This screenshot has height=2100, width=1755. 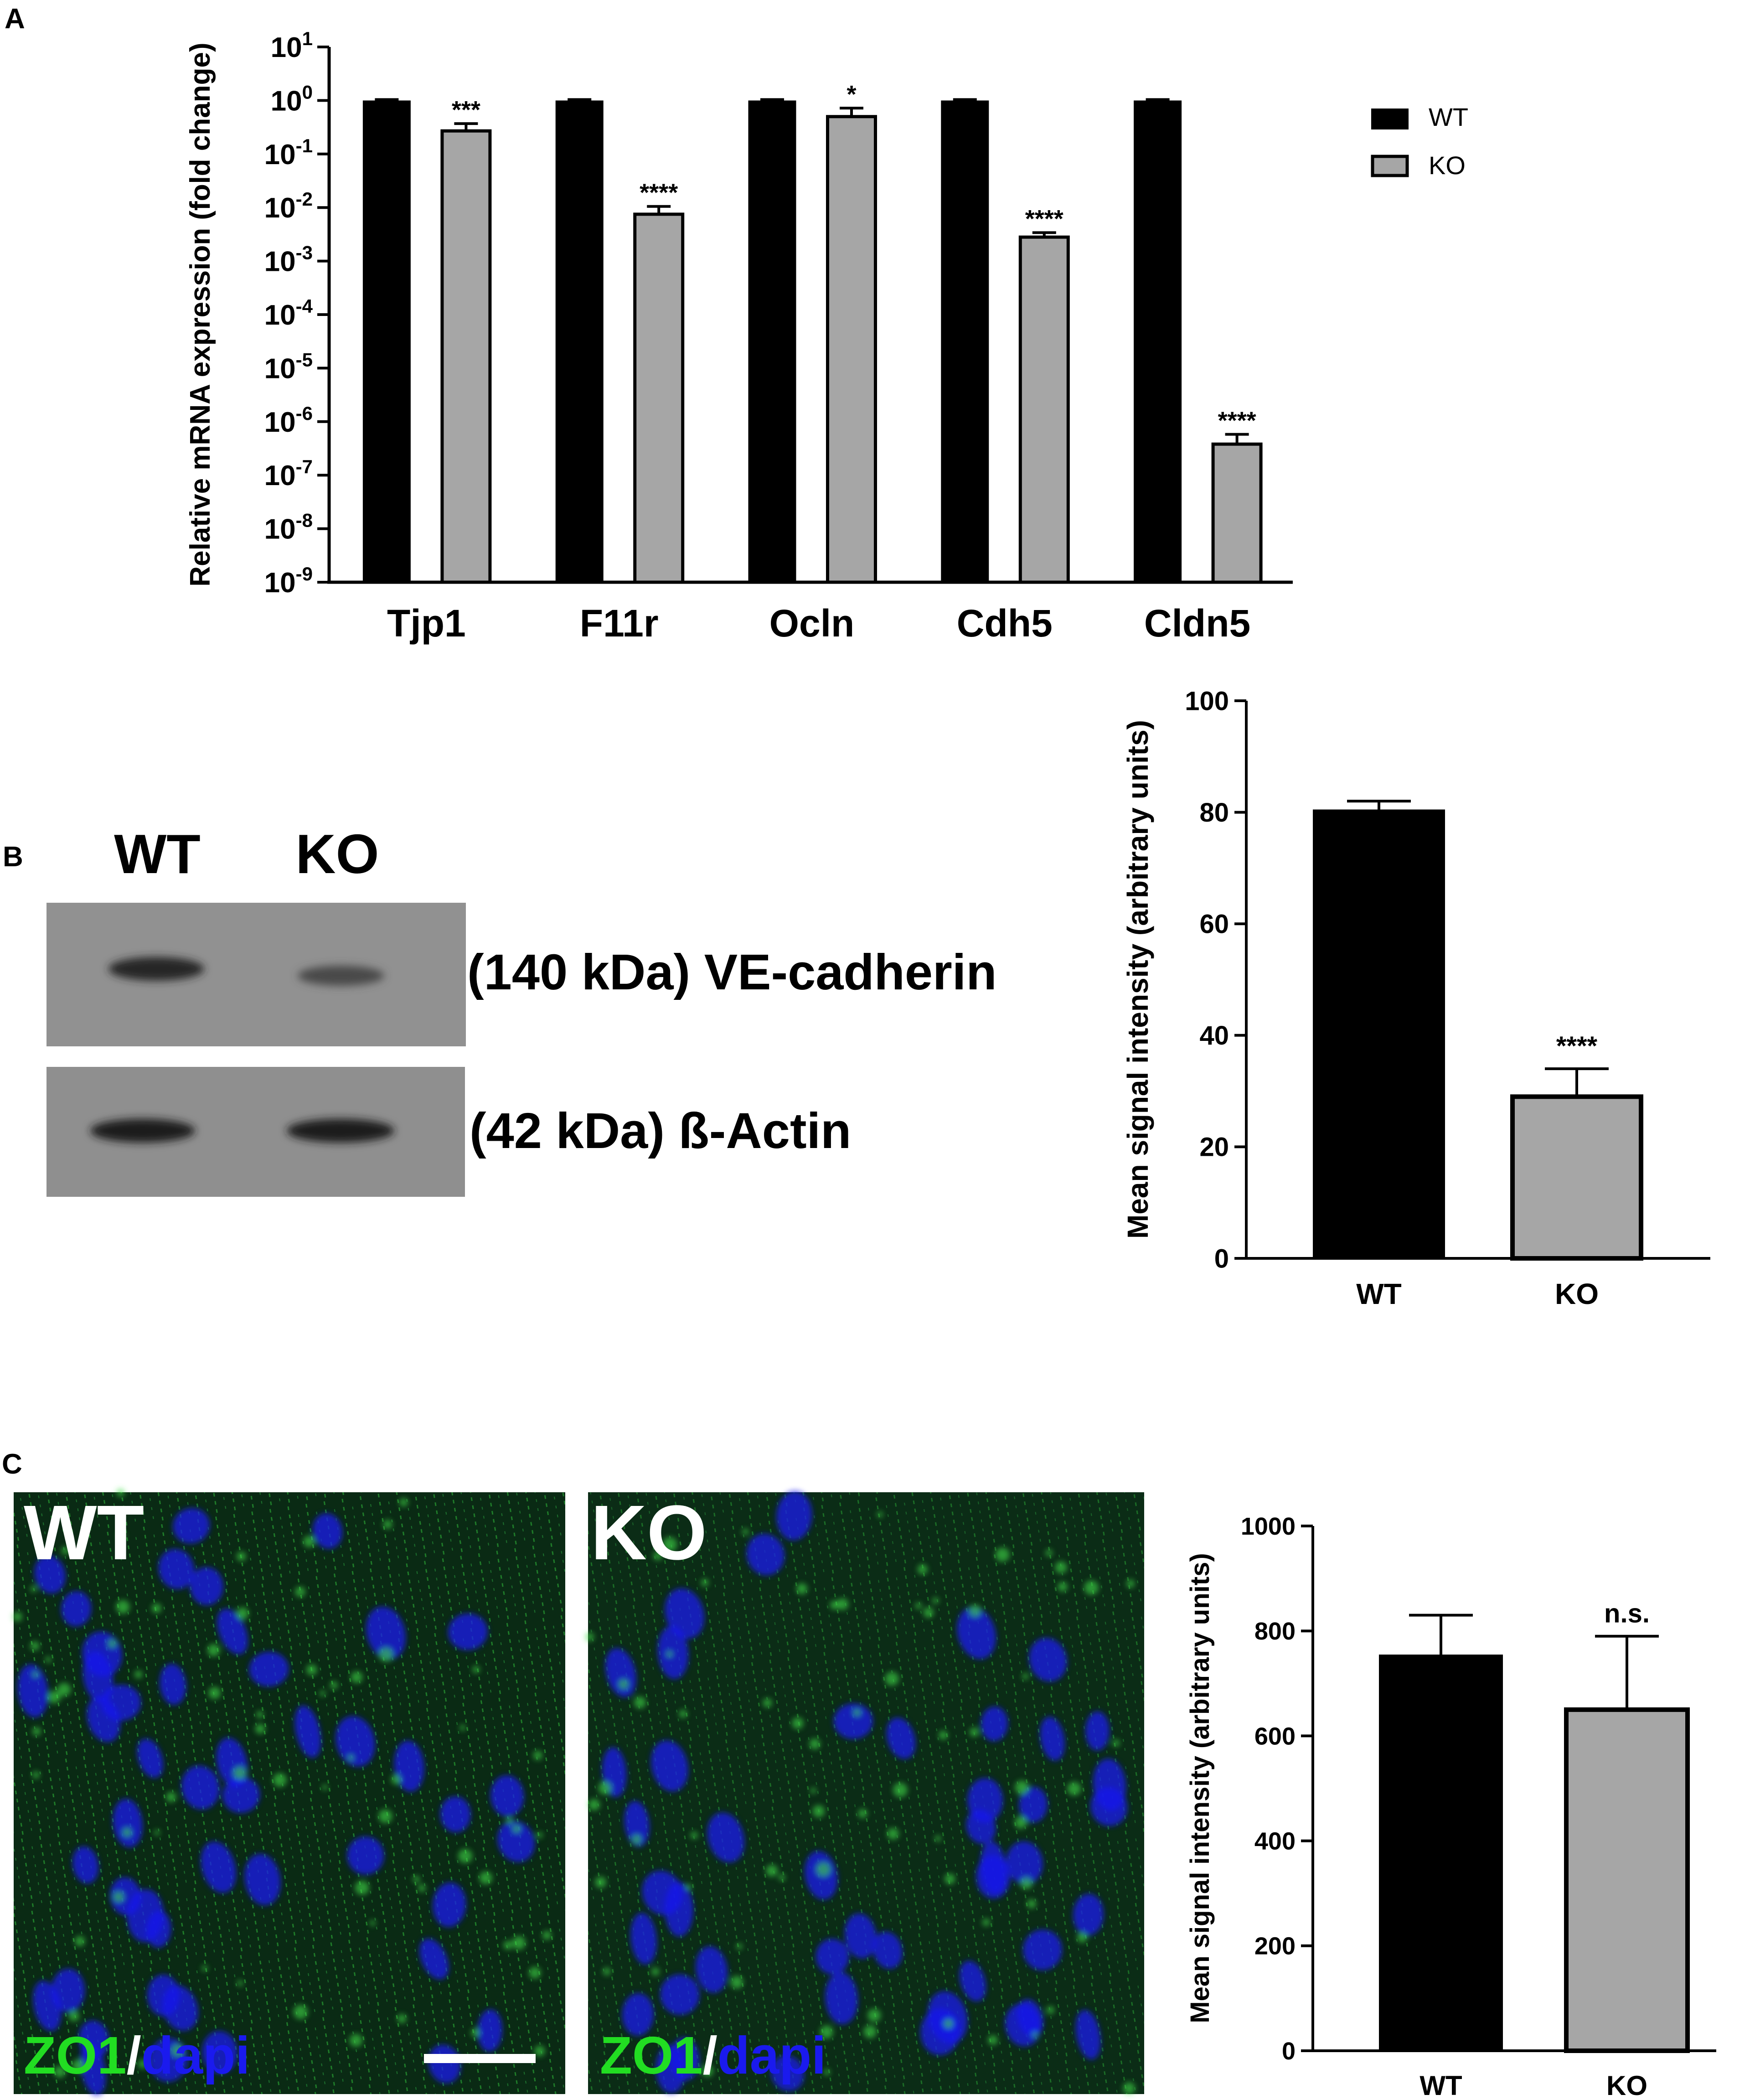 What do you see at coordinates (1390, 166) in the screenshot?
I see `legend-swatch-ko` at bounding box center [1390, 166].